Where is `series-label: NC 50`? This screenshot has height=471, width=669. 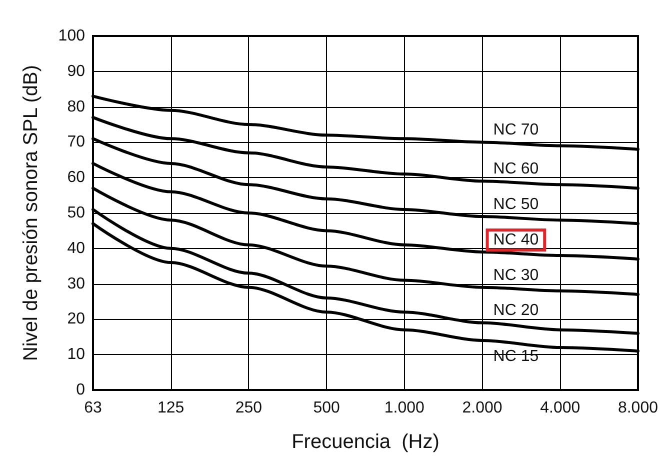 series-label: NC 50 is located at coordinates (516, 205).